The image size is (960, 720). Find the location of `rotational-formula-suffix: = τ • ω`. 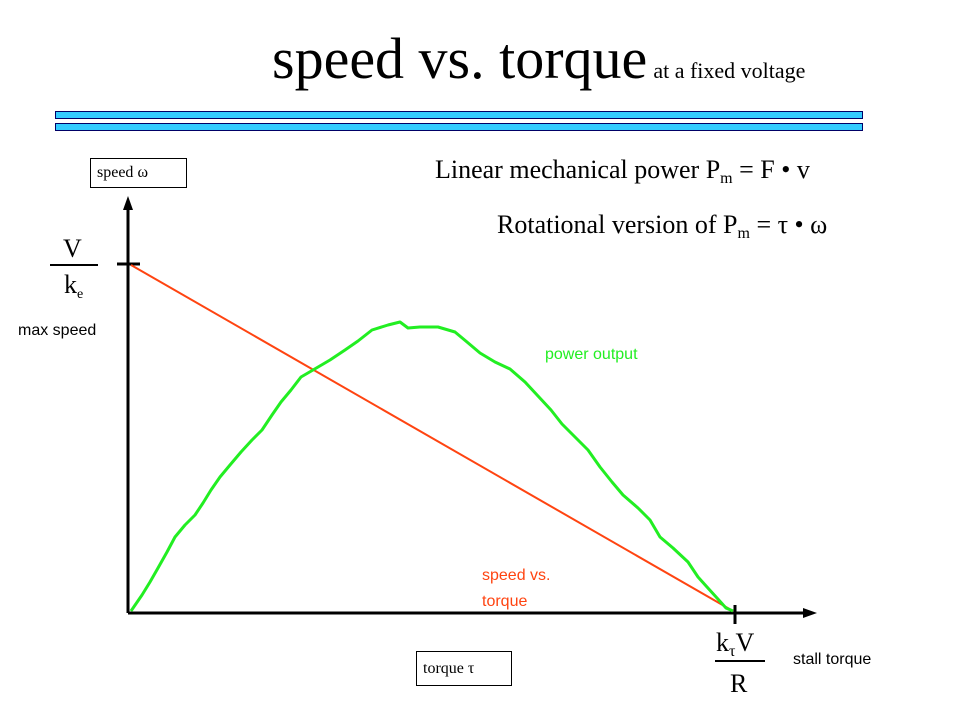

rotational-formula-suffix: = τ • ω is located at coordinates (788, 224).